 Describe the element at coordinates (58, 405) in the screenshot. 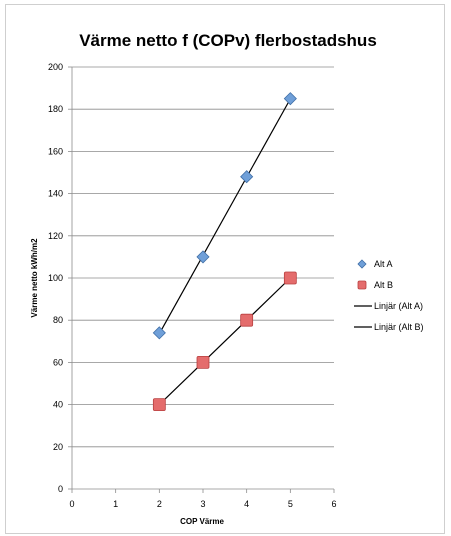

I see `y-tick-label: 40` at that location.